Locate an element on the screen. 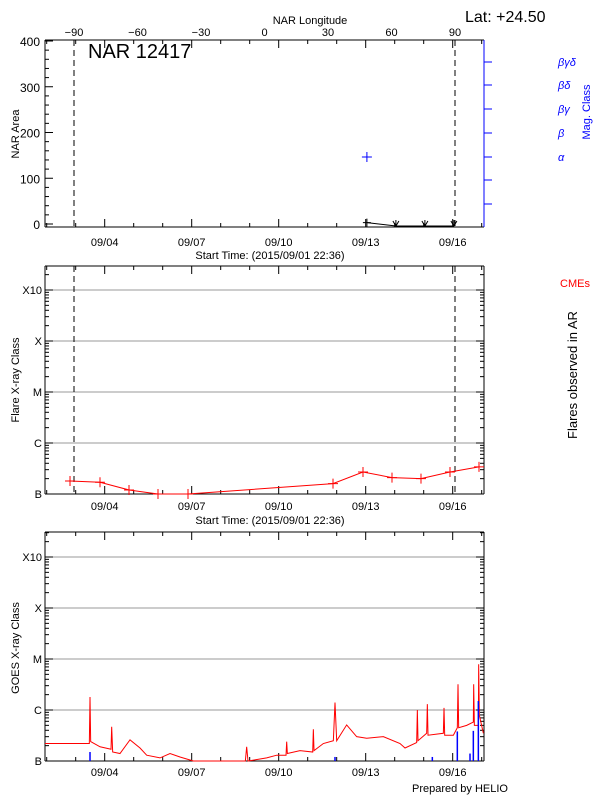 Image resolution: width=600 pixels, height=800 pixels. longitude-tick-label: 30 is located at coordinates (328, 33).